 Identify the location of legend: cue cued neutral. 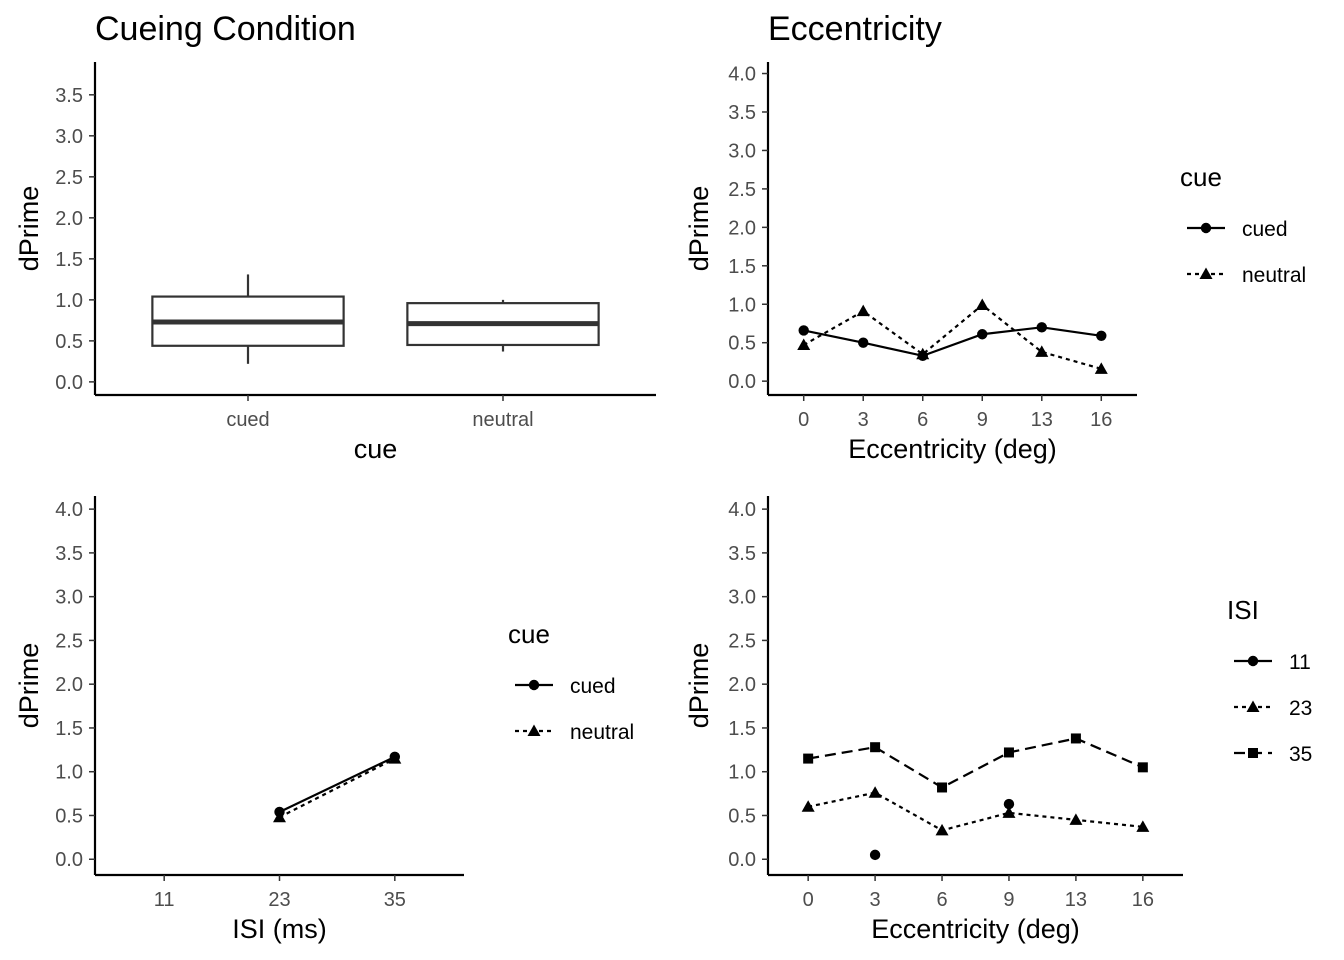
(1243, 224).